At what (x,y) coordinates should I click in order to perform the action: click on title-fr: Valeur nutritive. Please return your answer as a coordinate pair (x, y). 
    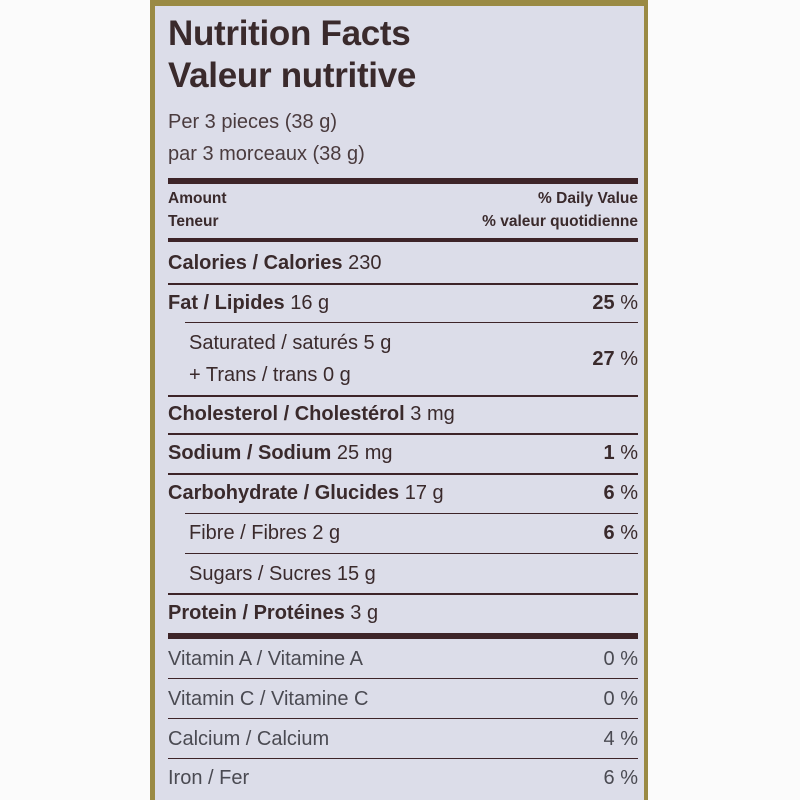
    Looking at the image, I should click on (292, 75).